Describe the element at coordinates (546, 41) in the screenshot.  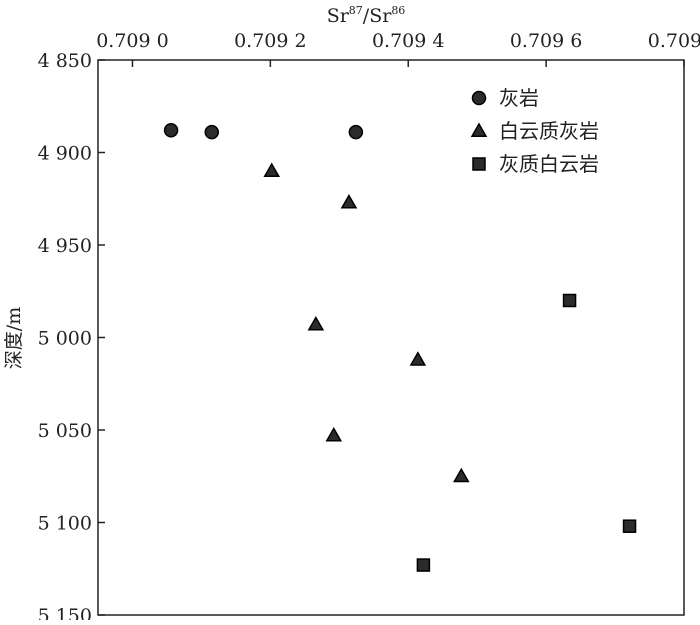
I see `x-tick-label: 0.709 6` at that location.